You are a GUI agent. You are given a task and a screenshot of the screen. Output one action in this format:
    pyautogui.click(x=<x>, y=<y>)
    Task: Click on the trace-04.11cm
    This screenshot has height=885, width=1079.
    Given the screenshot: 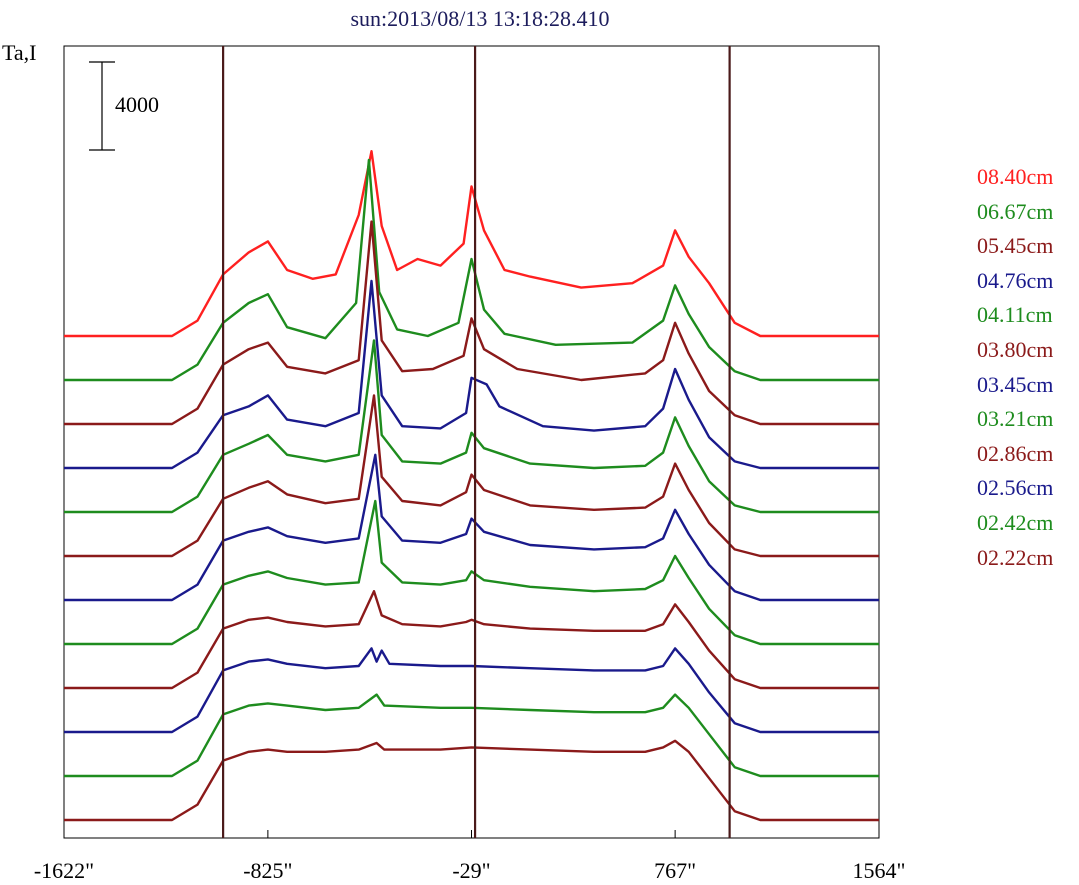 What is the action you would take?
    pyautogui.click(x=471, y=426)
    